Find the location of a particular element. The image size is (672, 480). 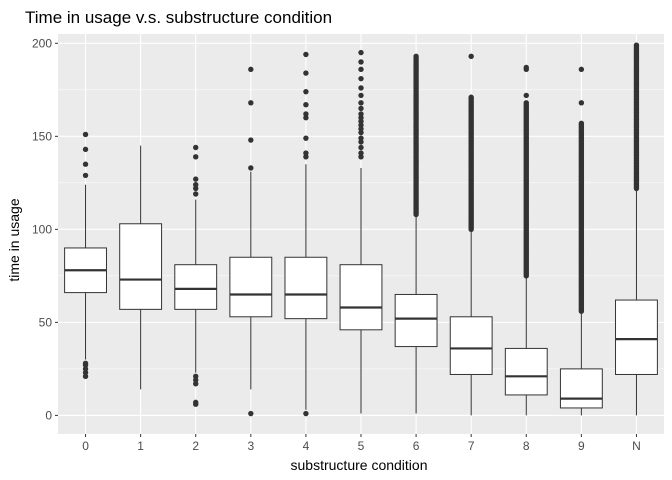

x-axis-title: substructure condition is located at coordinates (359, 465).